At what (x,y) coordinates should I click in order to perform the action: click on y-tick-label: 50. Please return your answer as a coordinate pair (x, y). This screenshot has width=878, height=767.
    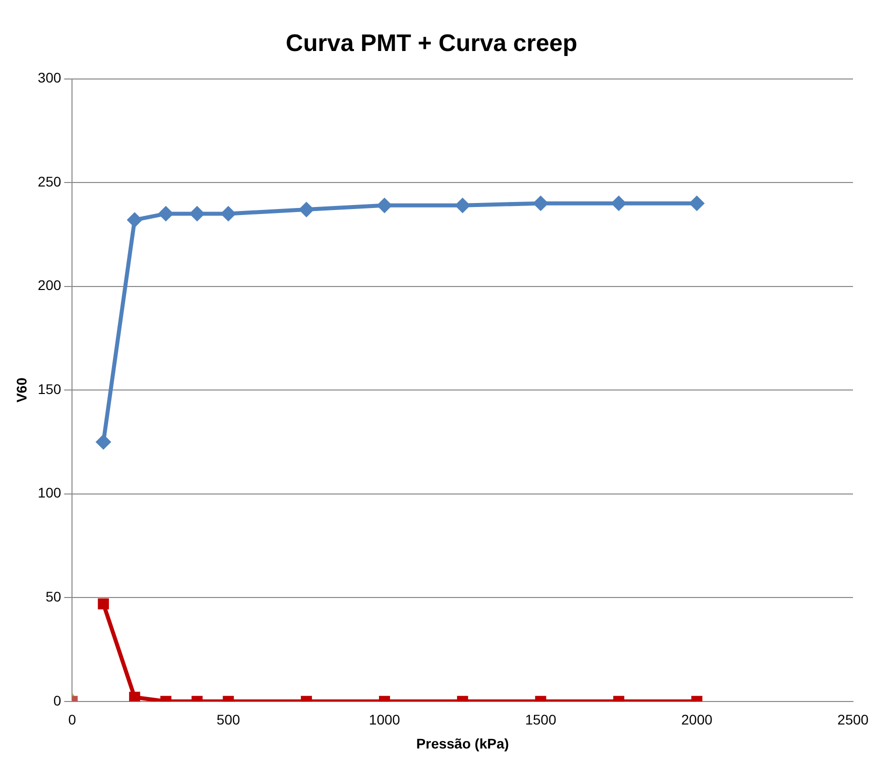
    Looking at the image, I should click on (54, 596).